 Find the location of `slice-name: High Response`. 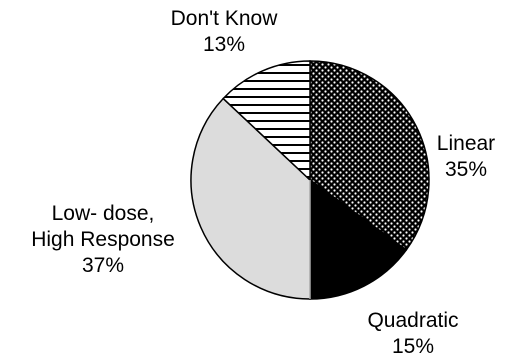

slice-name: High Response is located at coordinates (103, 239).